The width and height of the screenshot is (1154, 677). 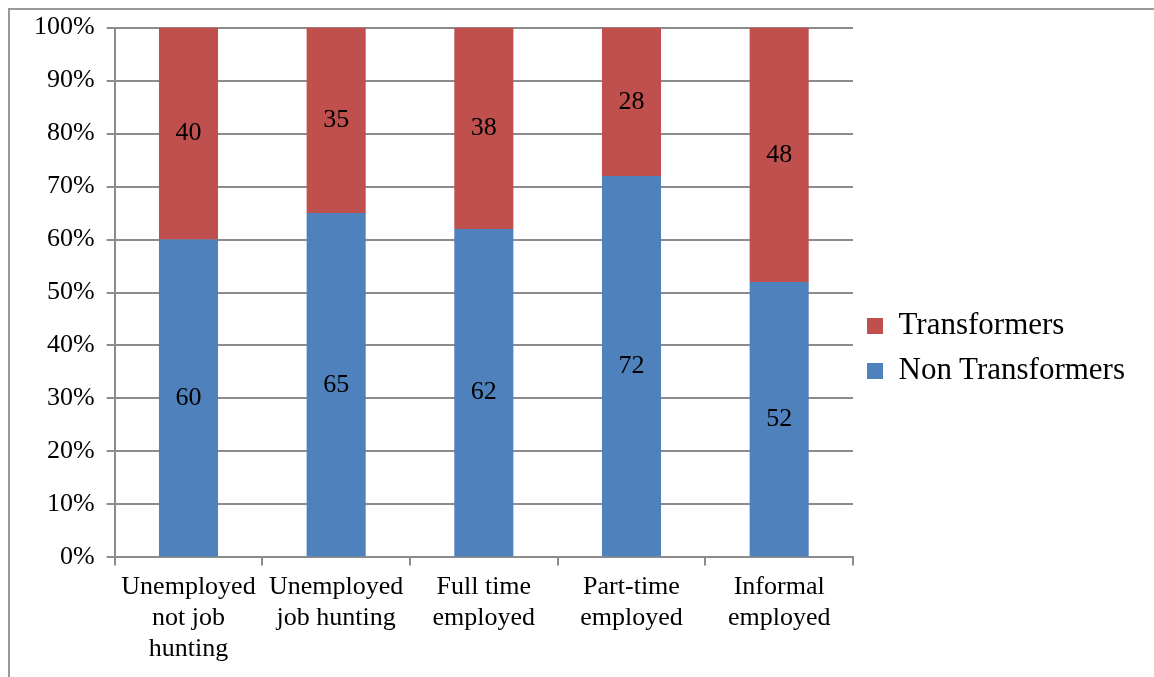 I want to click on x-tick-label: Part-time employed, so click(x=631, y=601).